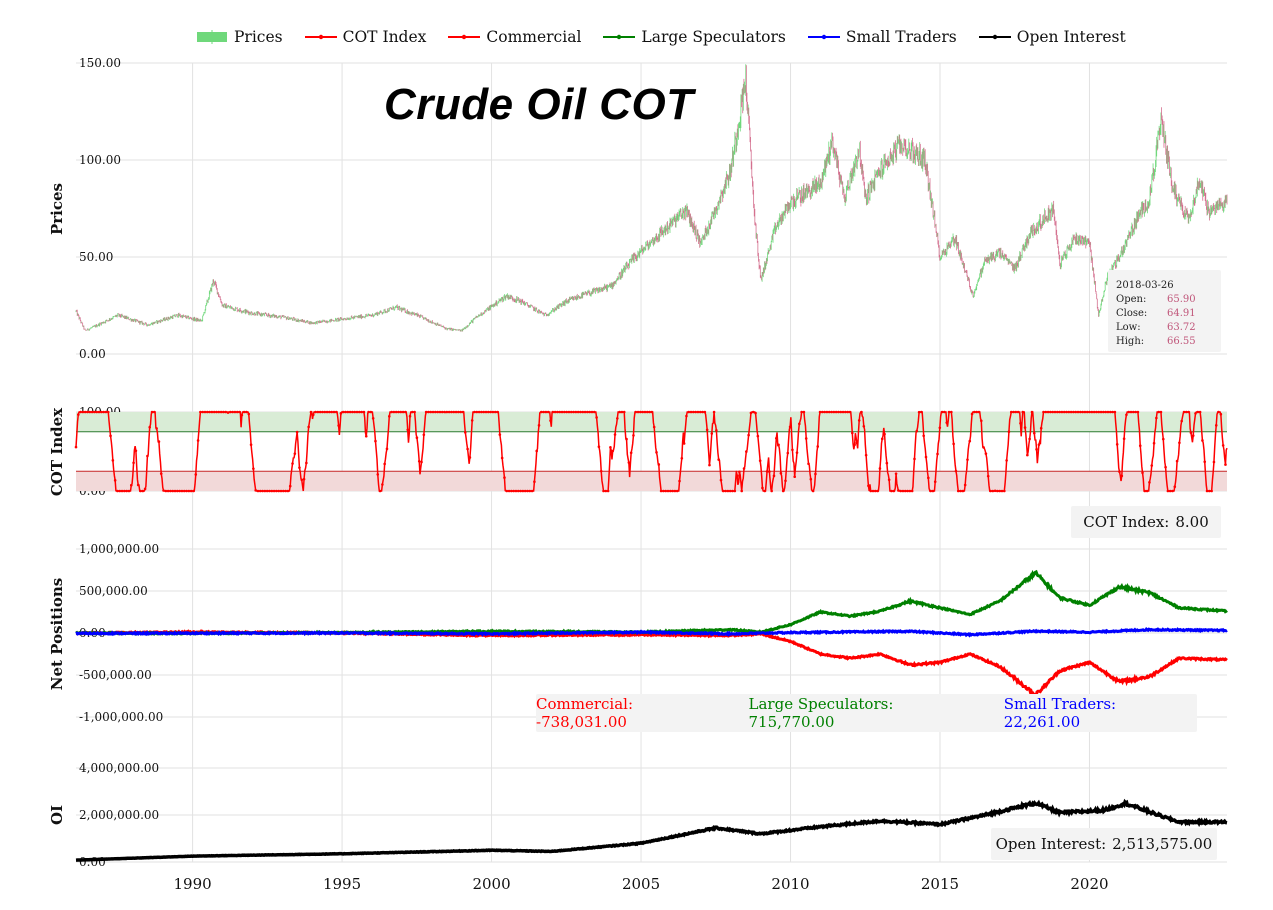  What do you see at coordinates (115, 675) in the screenshot?
I see `y-tick-label: -500,000.00` at bounding box center [115, 675].